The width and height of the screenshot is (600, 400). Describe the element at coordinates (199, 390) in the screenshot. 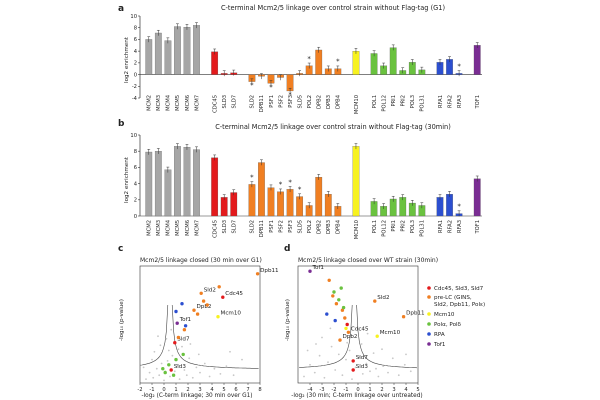

I see `x-tick-label: 3` at that location.